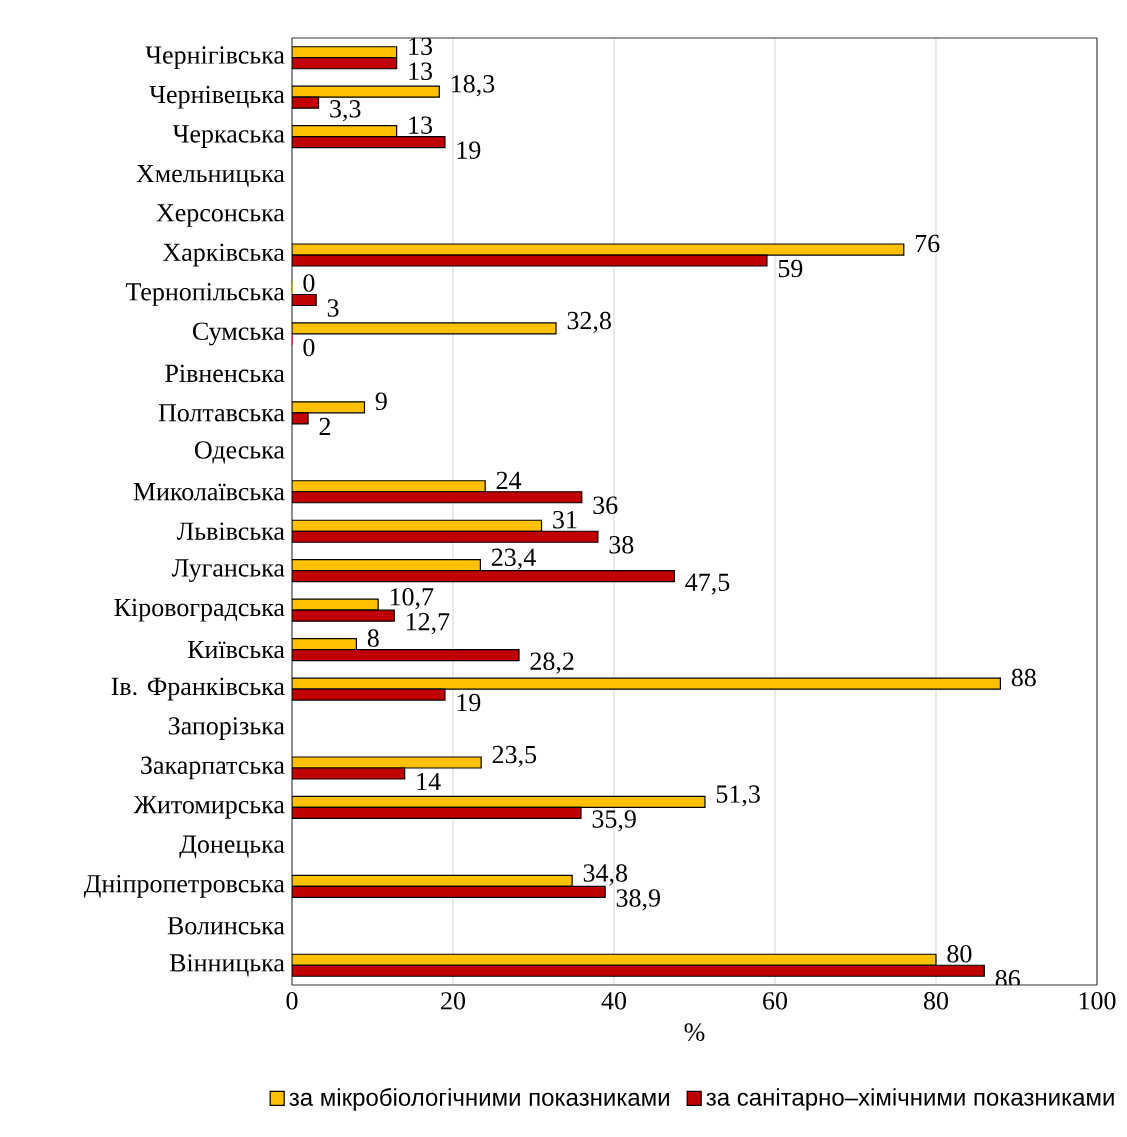  What do you see at coordinates (429, 781) in the screenshot?
I see `data-label: 14` at bounding box center [429, 781].